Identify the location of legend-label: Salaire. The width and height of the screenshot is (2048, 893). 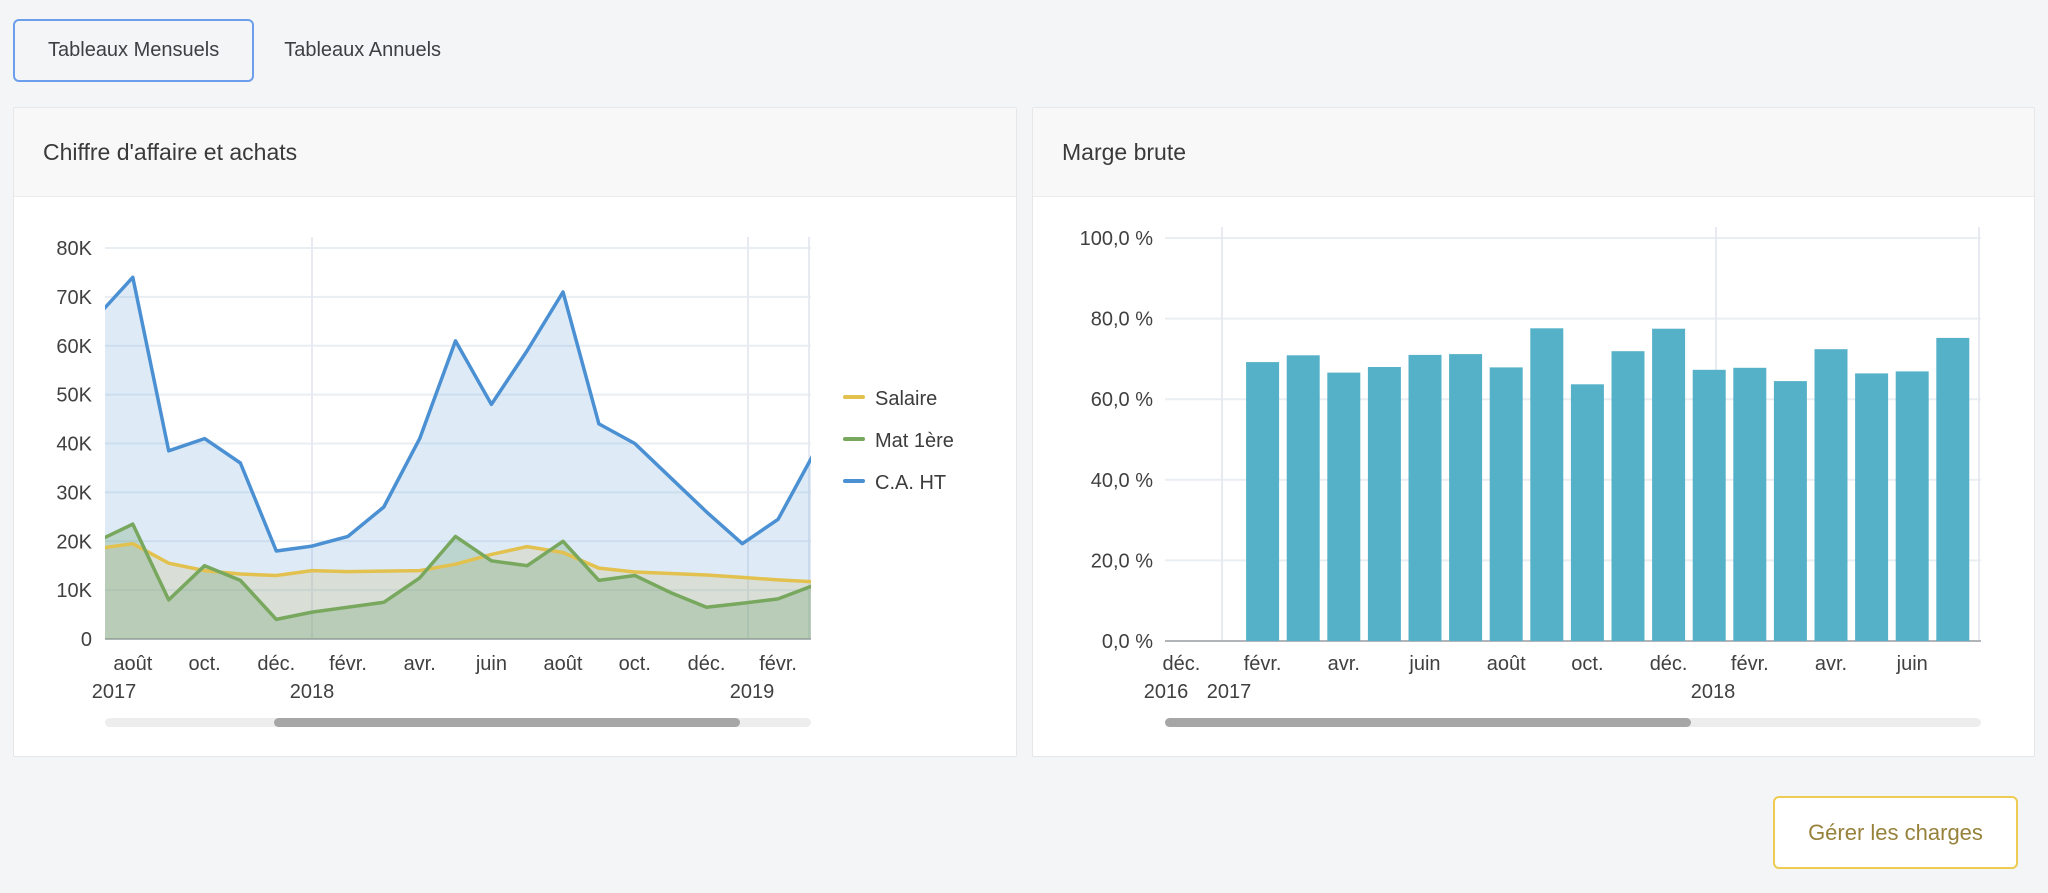
(906, 399).